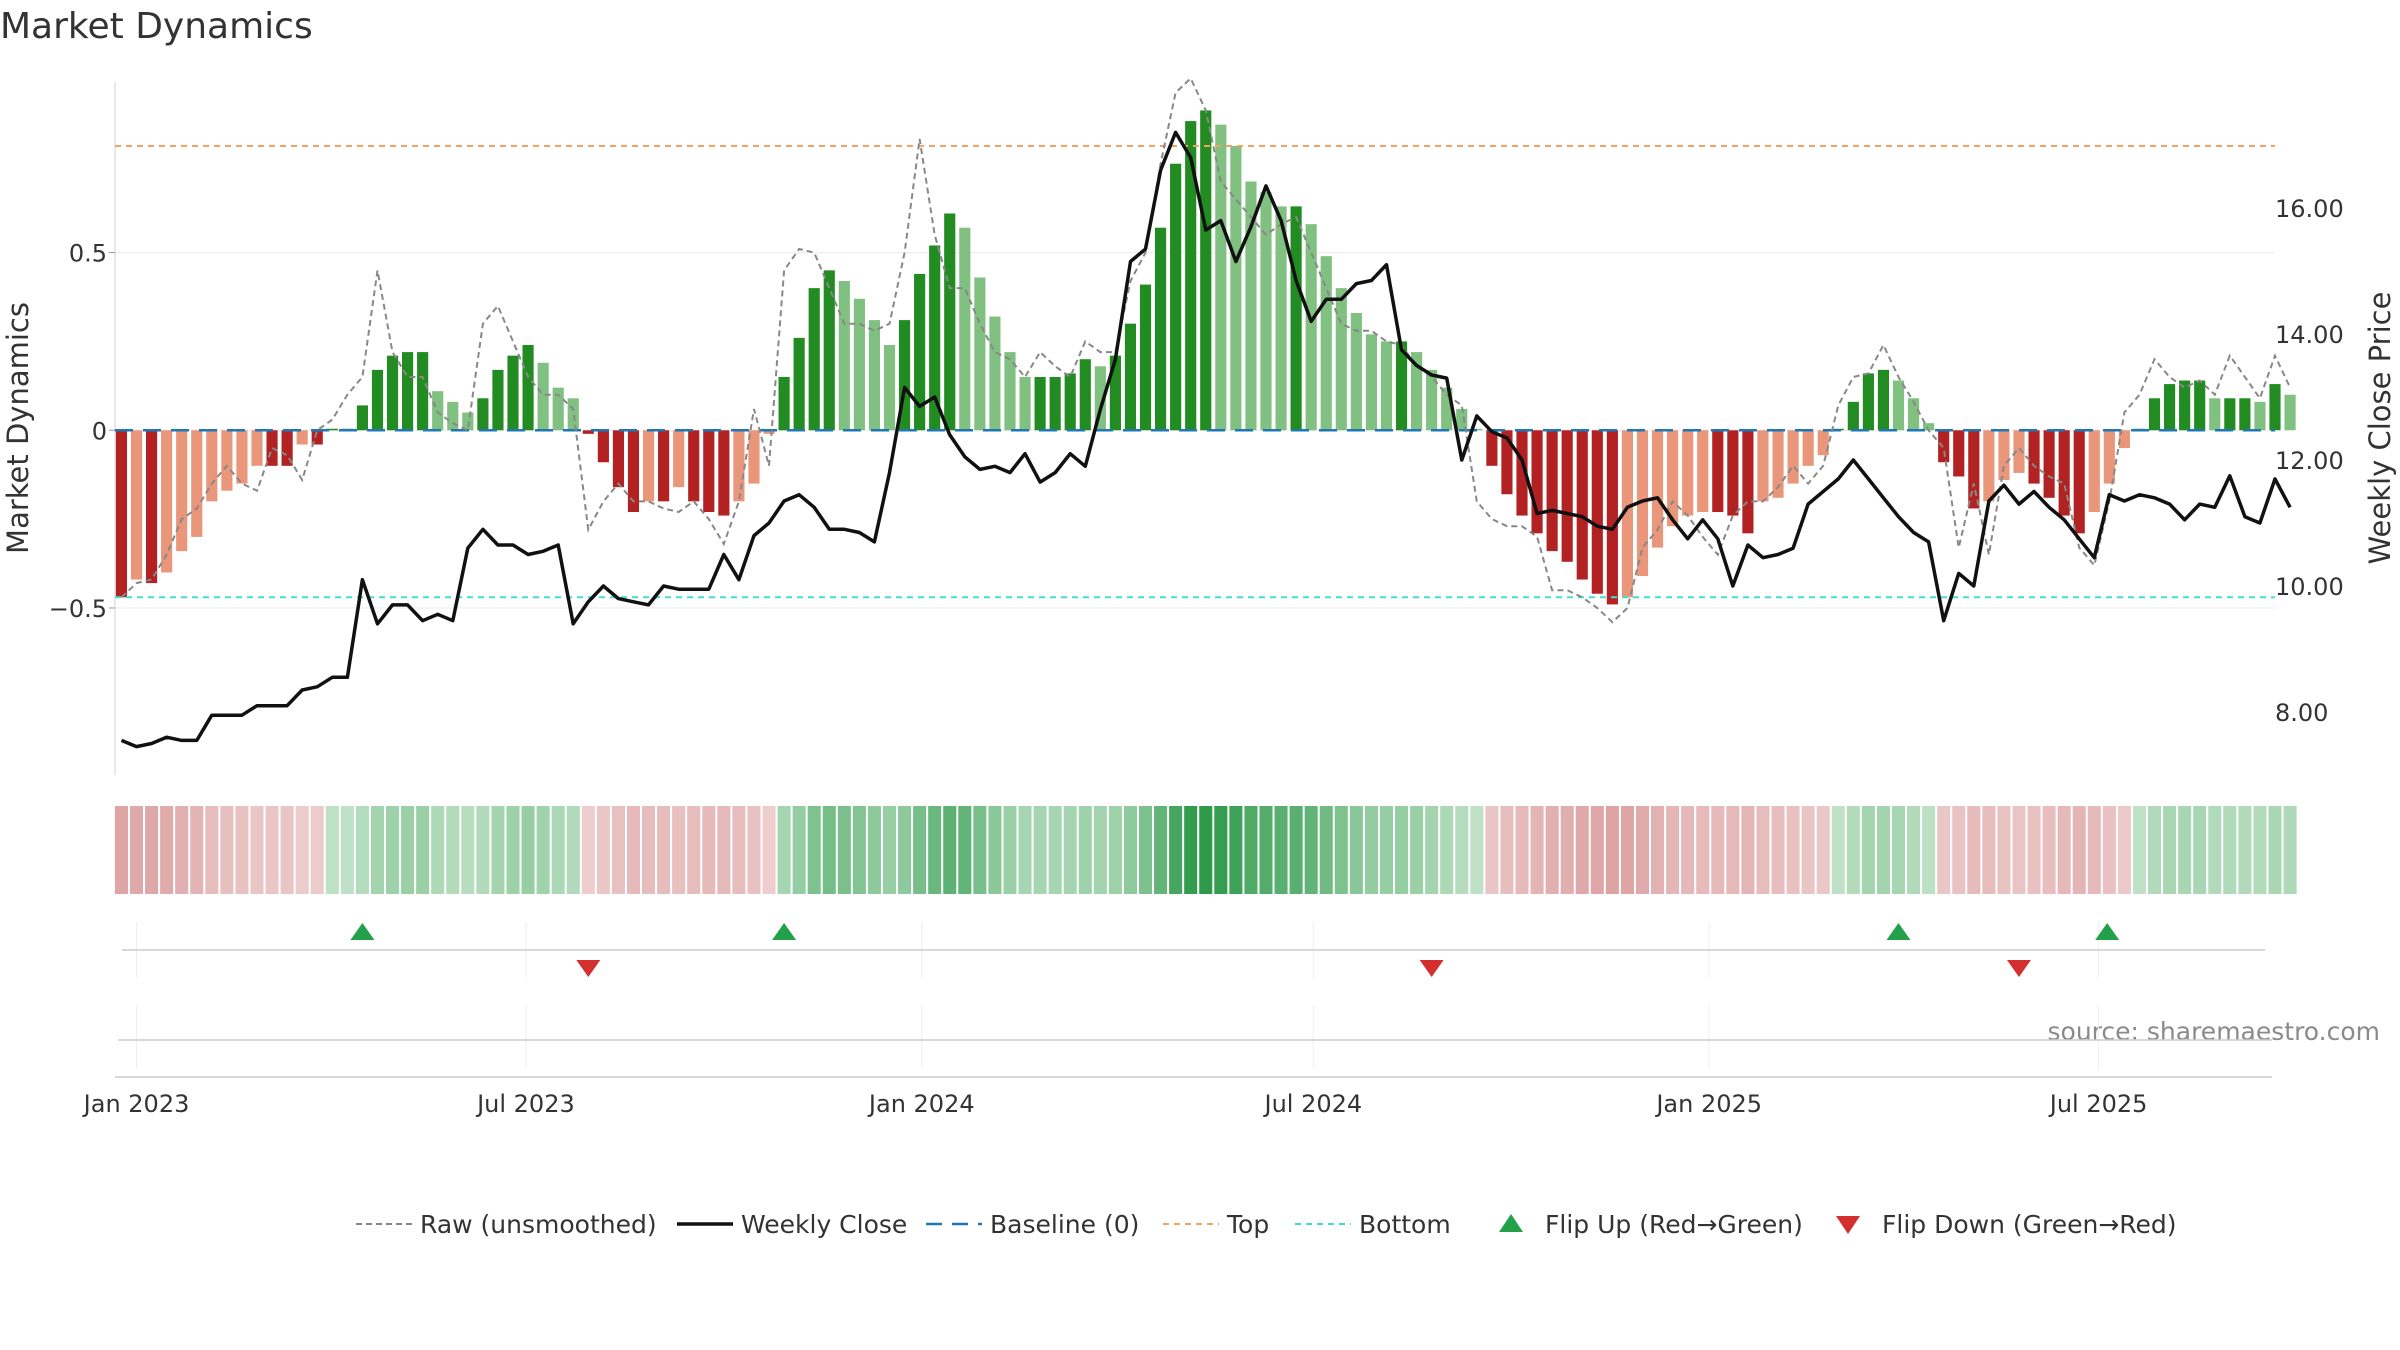 Image resolution: width=2400 pixels, height=1350 pixels. I want to click on y-tick-label: 0, so click(99, 431).